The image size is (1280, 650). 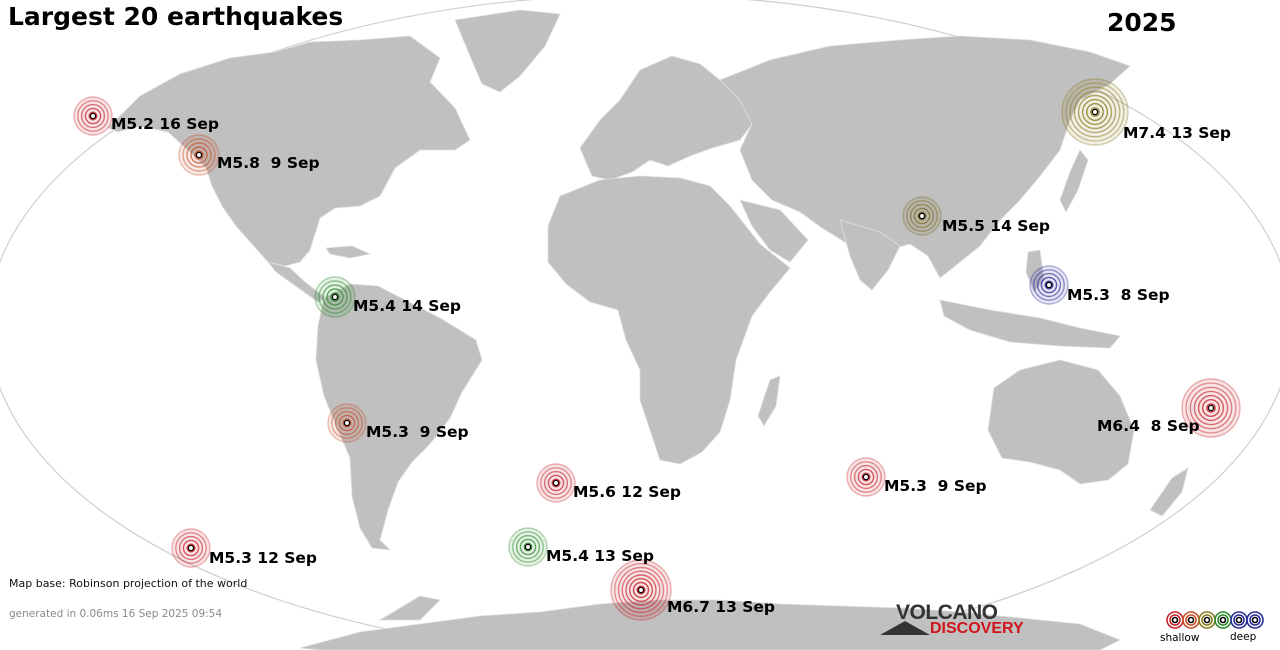 What do you see at coordinates (1142, 22) in the screenshot?
I see `year-label: 2025` at bounding box center [1142, 22].